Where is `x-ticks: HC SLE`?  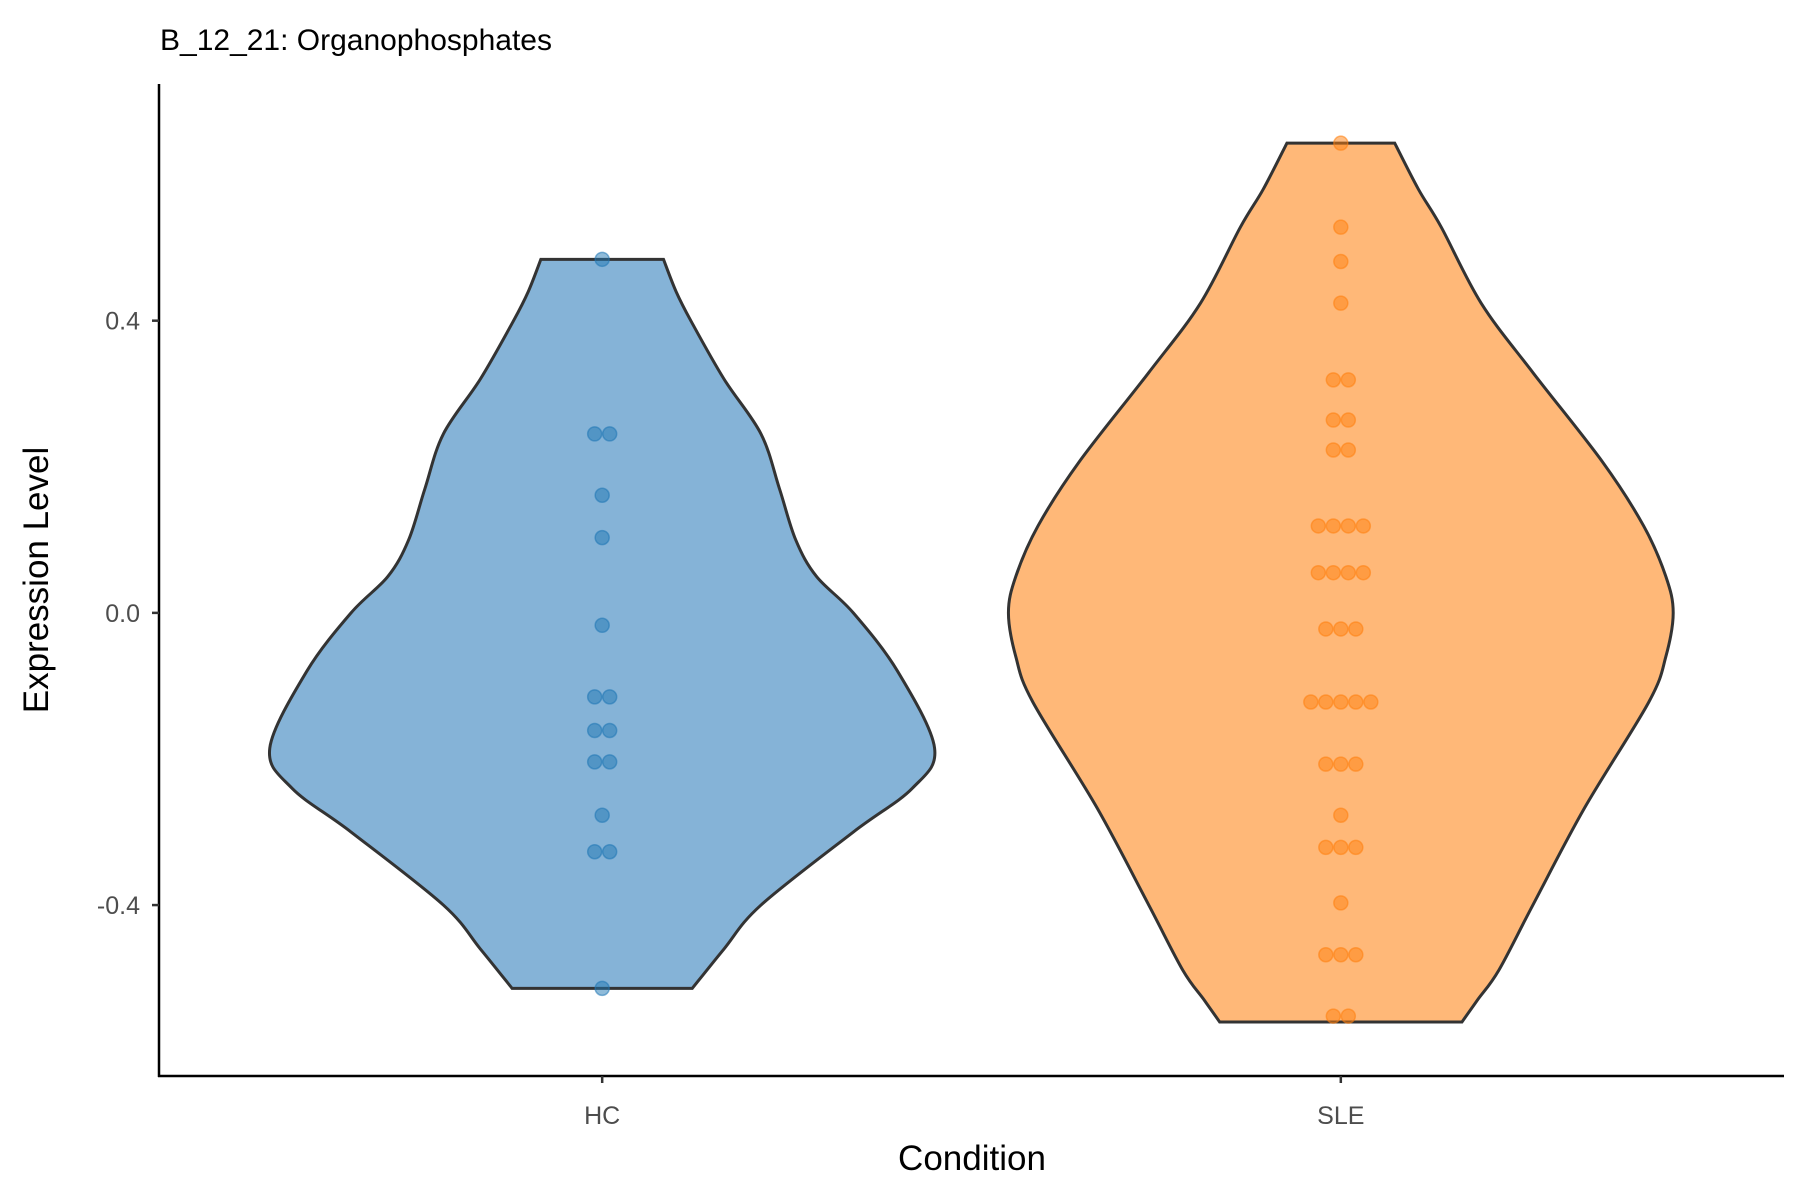
x-ticks: HC SLE is located at coordinates (974, 1103).